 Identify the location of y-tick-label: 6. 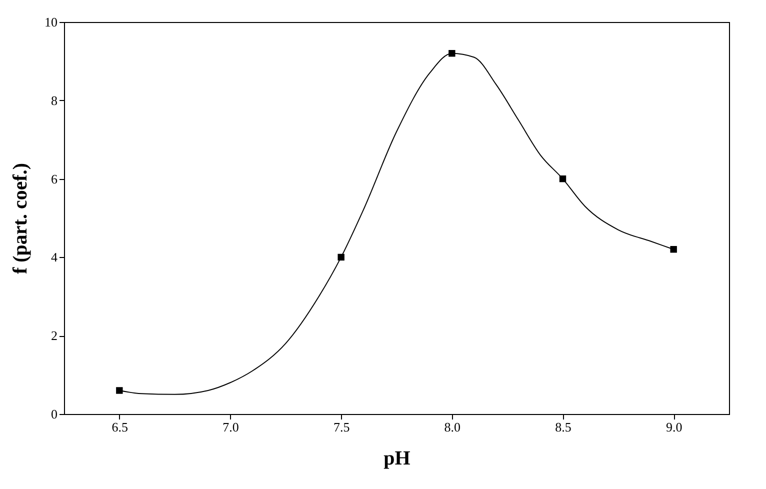
(54, 178).